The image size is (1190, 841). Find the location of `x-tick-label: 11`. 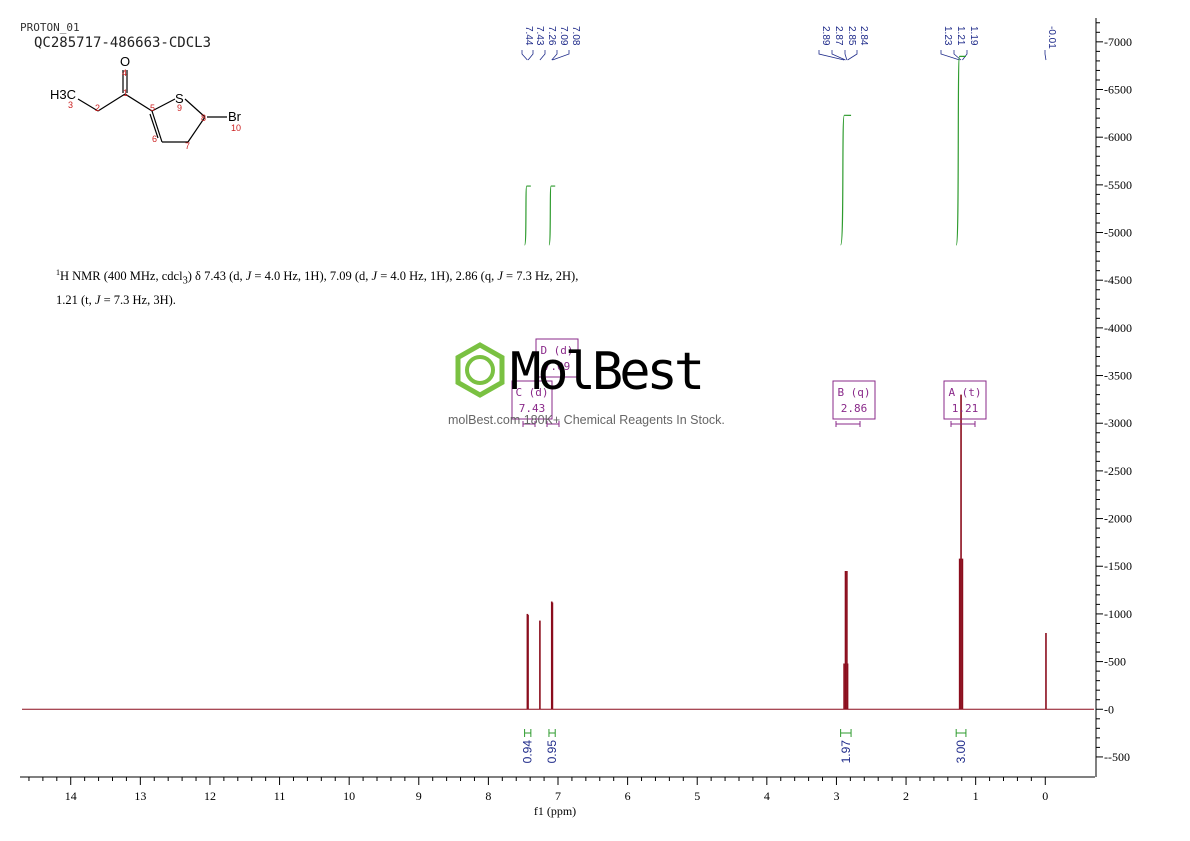

x-tick-label: 11 is located at coordinates (280, 796).